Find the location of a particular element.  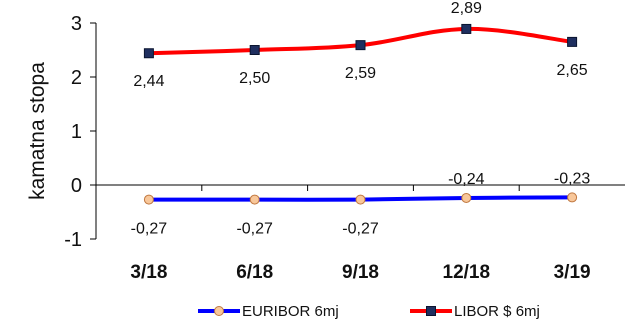

legend-label: EURIBOR 6mj is located at coordinates (290, 311).